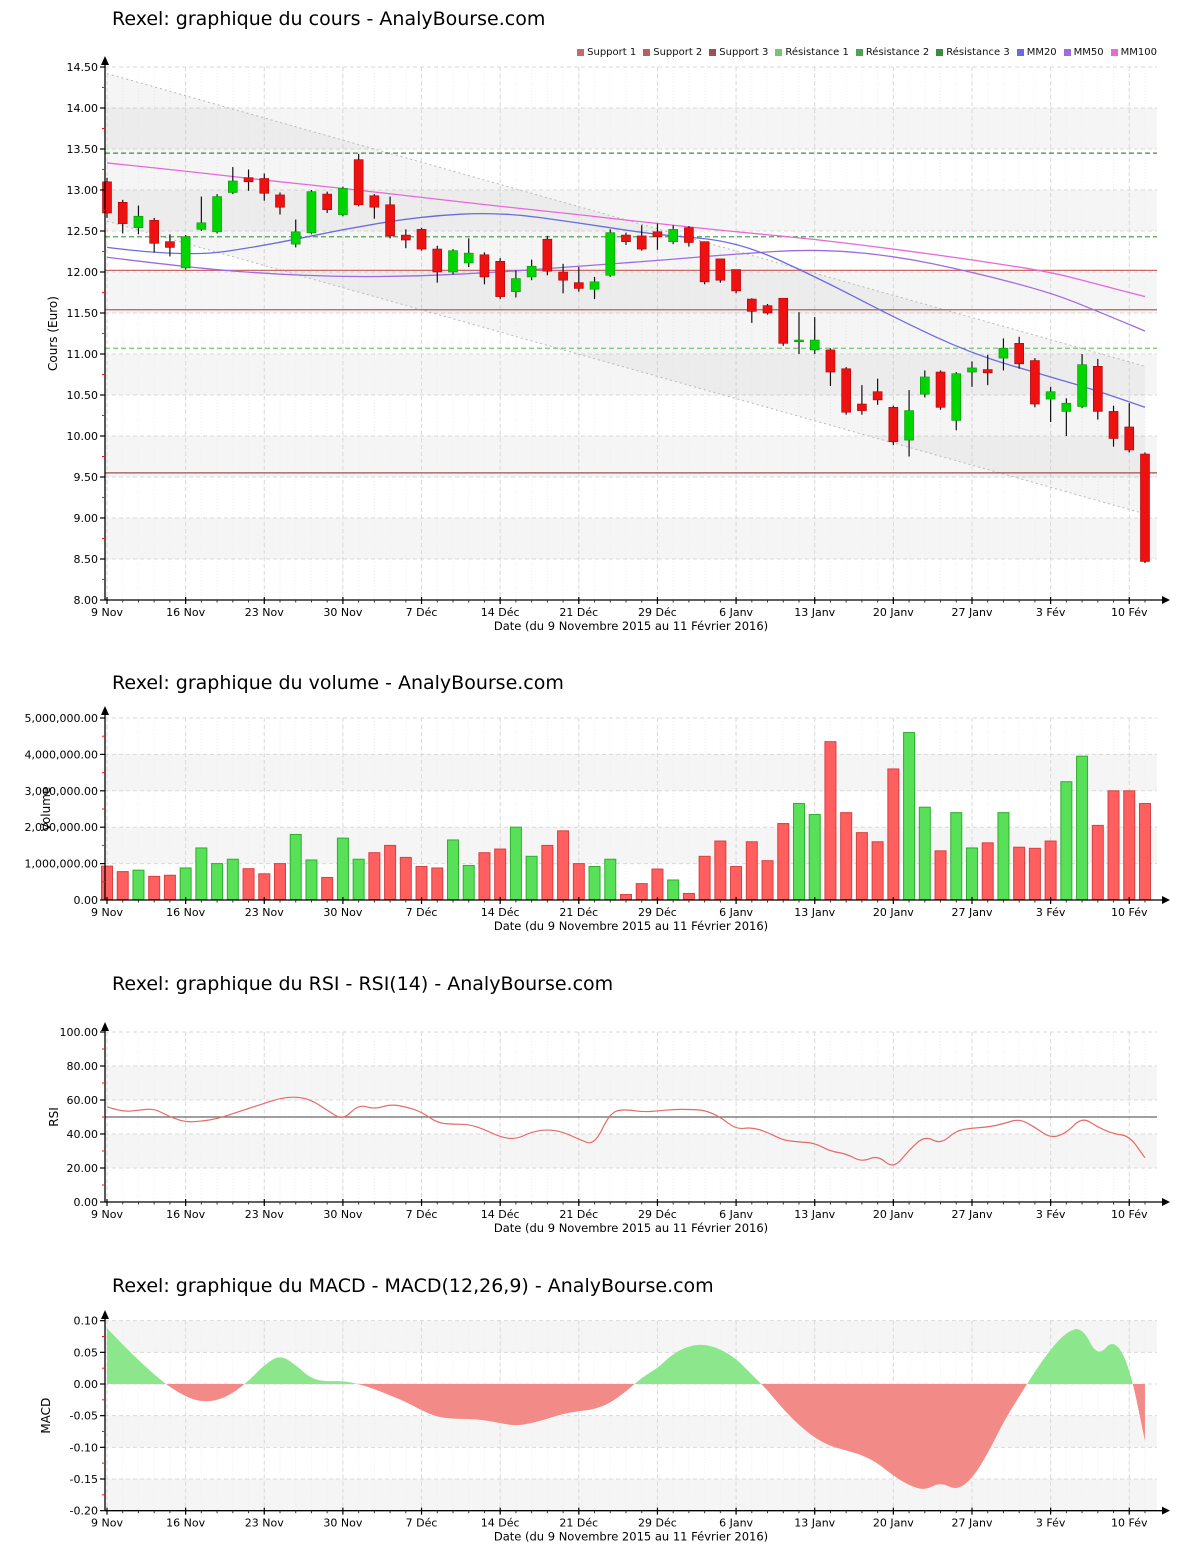 This screenshot has height=1550, width=1200. What do you see at coordinates (578, 912) in the screenshot?
I see `x-tick-label: 21 Déc` at bounding box center [578, 912].